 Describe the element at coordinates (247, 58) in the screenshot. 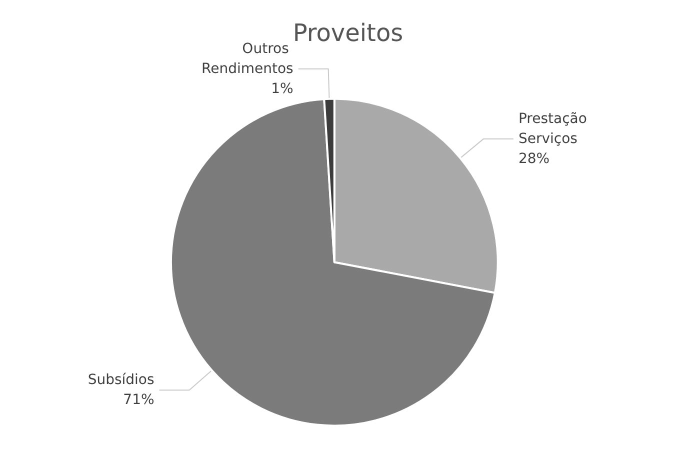

I see `slice-label: Outros Rendimentos` at that location.